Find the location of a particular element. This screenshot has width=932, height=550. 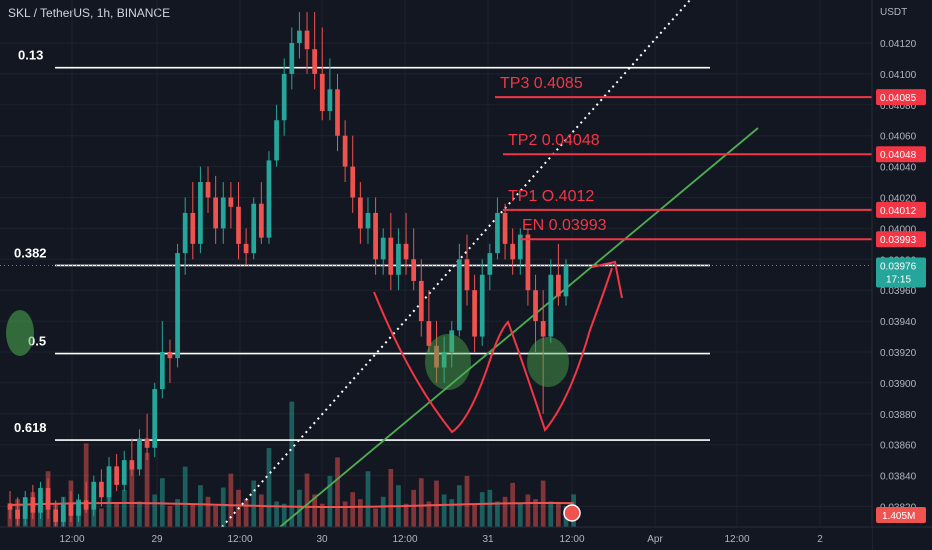

price-tag-label: 0.04048 is located at coordinates (898, 155).